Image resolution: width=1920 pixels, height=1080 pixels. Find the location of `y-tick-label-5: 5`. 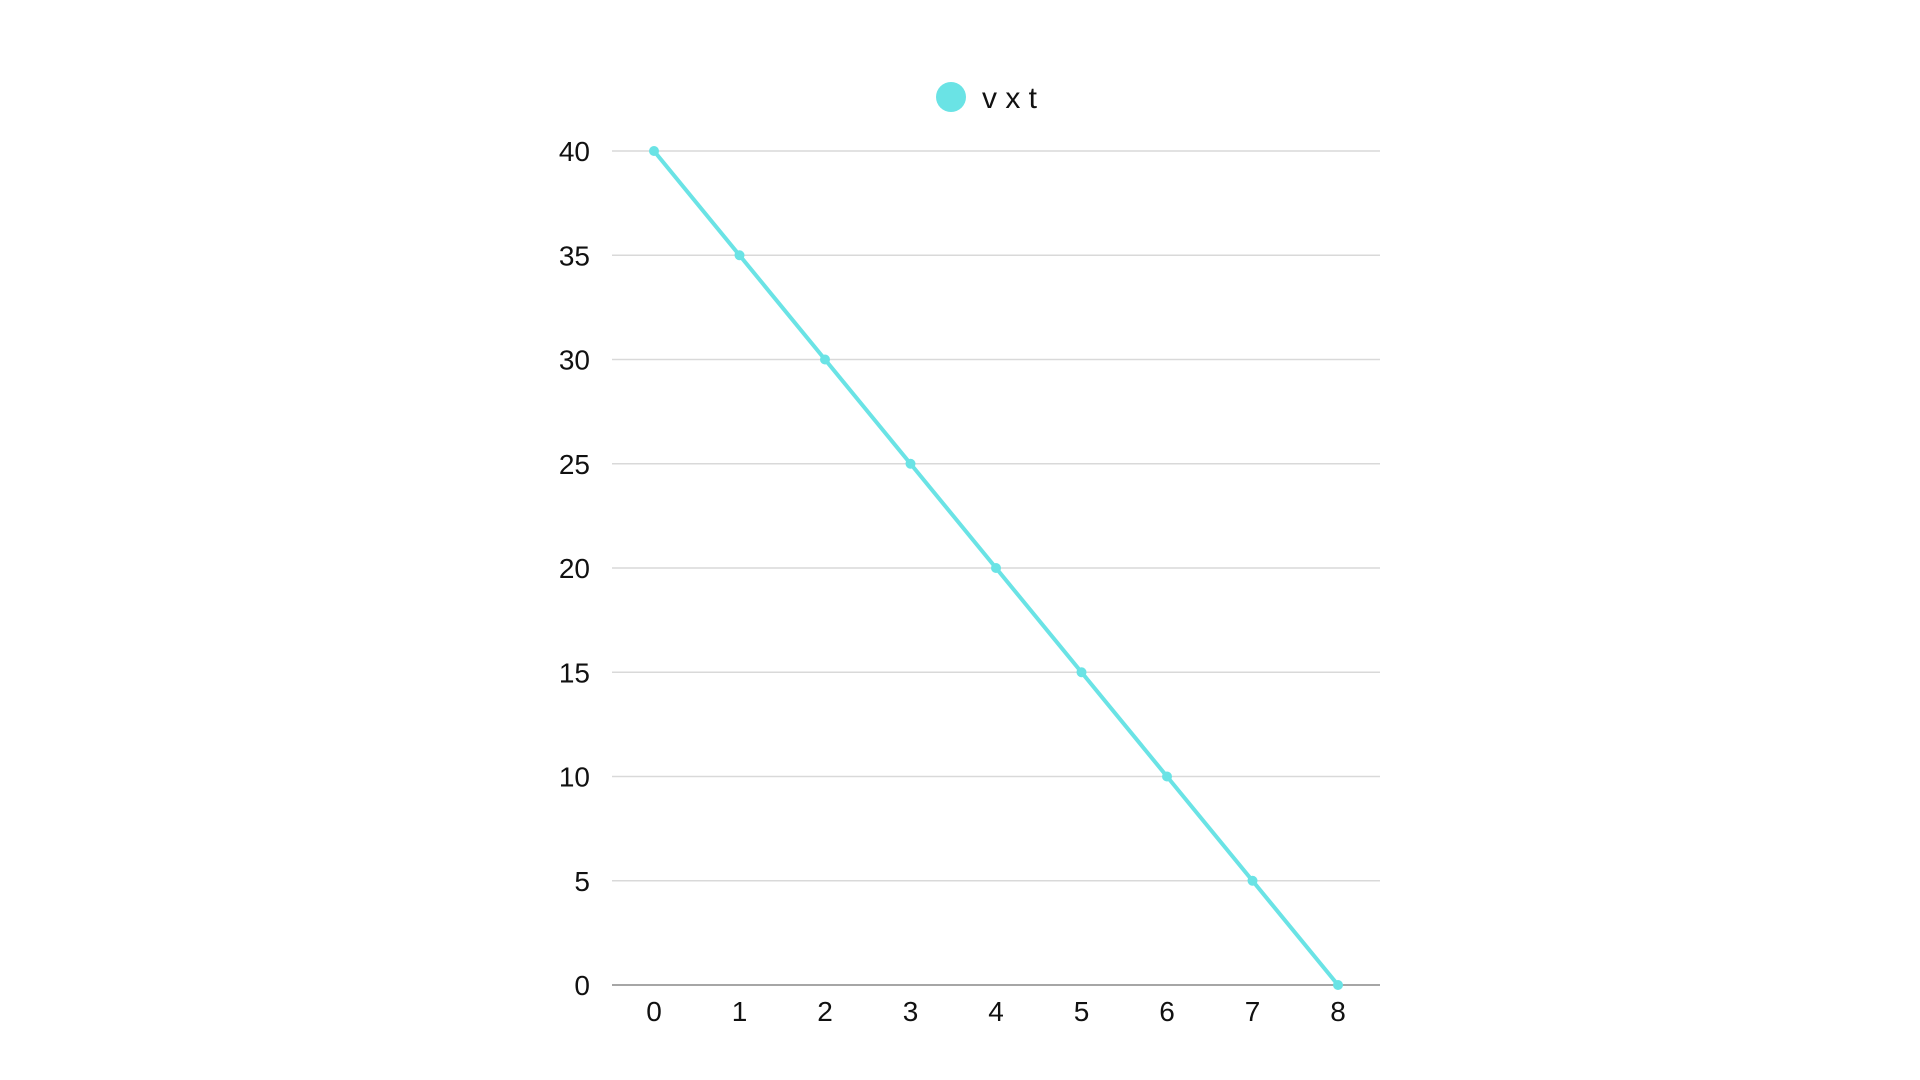

y-tick-label-5: 5 is located at coordinates (582, 881).